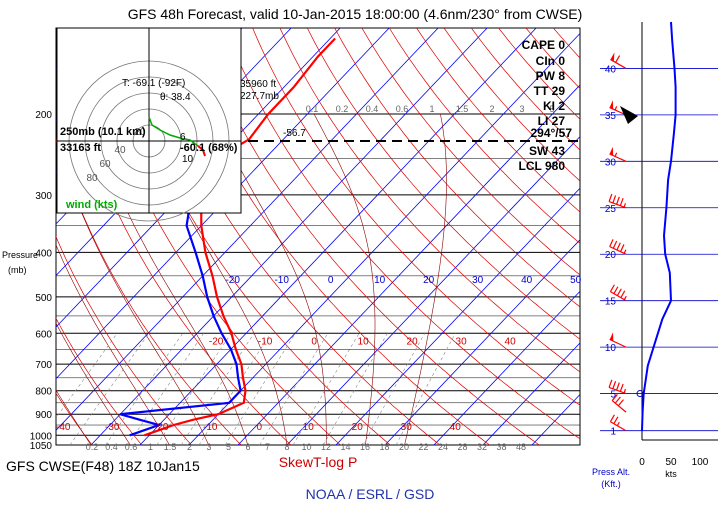 Image resolution: width=720 pixels, height=507 pixels. What do you see at coordinates (43, 334) in the screenshot?
I see `pressure-tick-label: 600` at bounding box center [43, 334].